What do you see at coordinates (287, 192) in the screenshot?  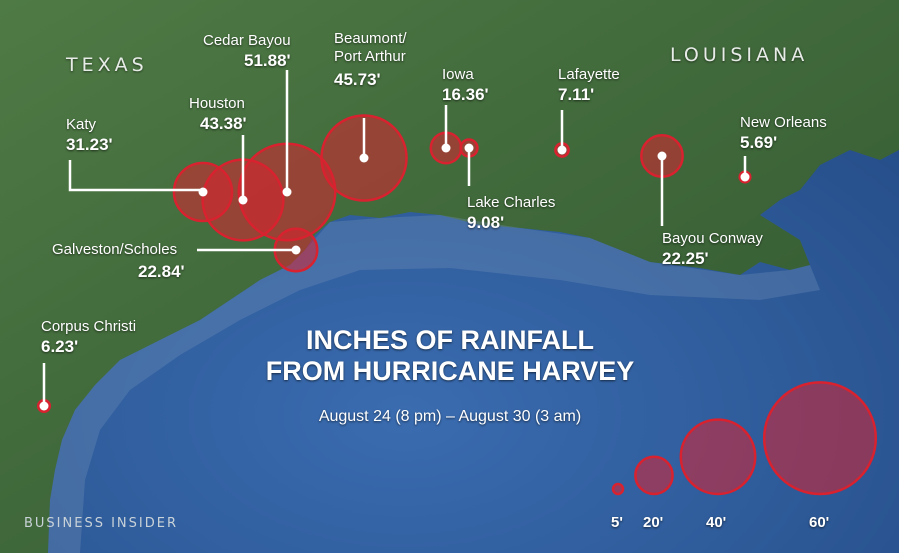 I see `location-dot-cedar-bayou` at bounding box center [287, 192].